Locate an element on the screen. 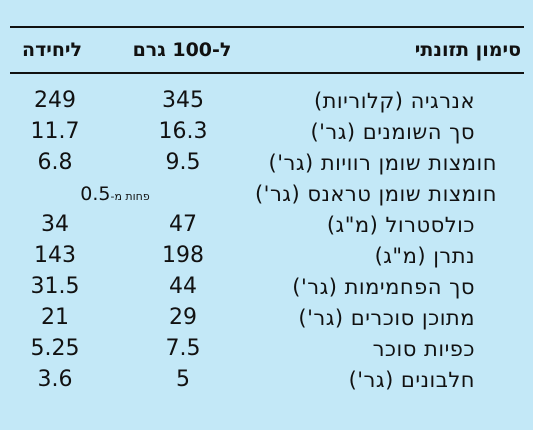 This screenshot has height=430, width=533. row-label: סך השומנים (גר') is located at coordinates (392, 132).